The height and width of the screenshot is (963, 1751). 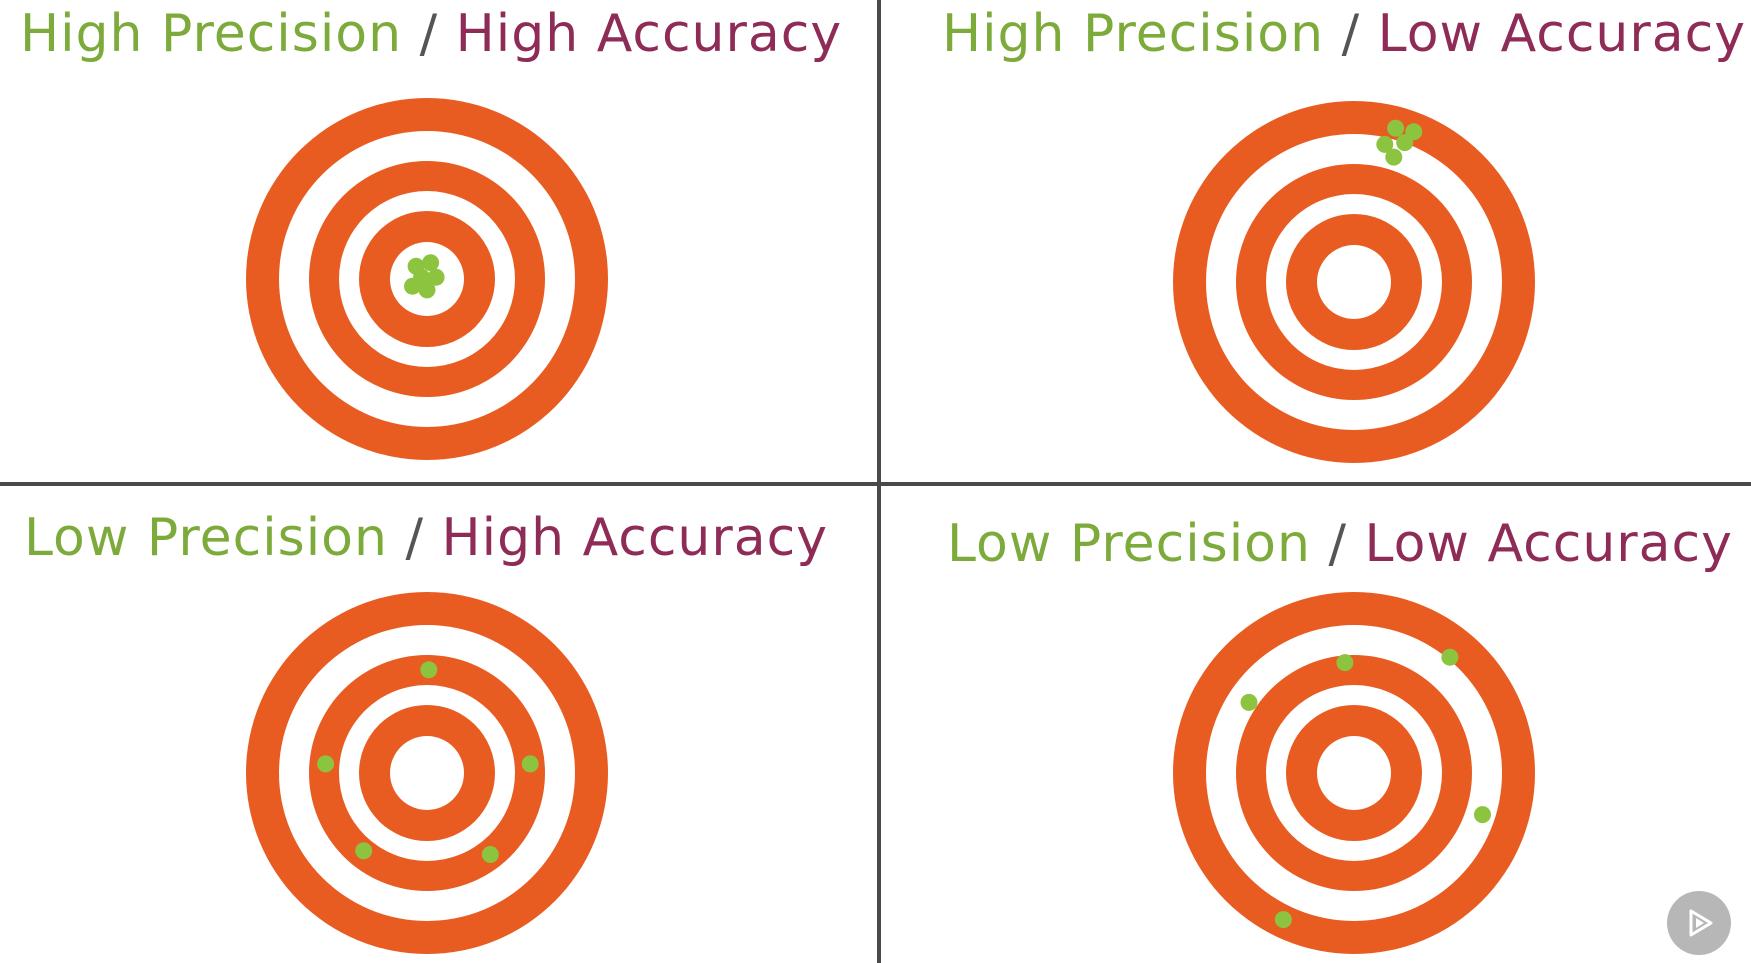 I want to click on target-low-precision-high-accuracy, so click(x=427, y=773).